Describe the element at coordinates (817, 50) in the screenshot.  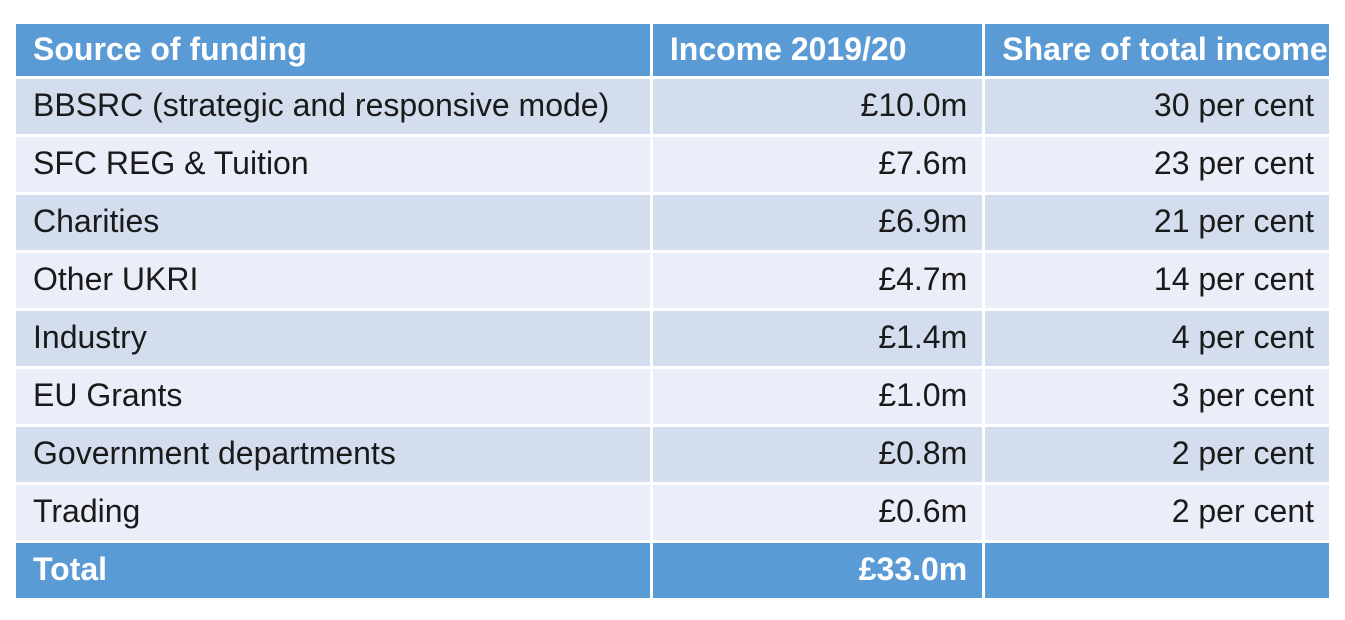
I see `header-income-2019-20: Income 2019/20` at that location.